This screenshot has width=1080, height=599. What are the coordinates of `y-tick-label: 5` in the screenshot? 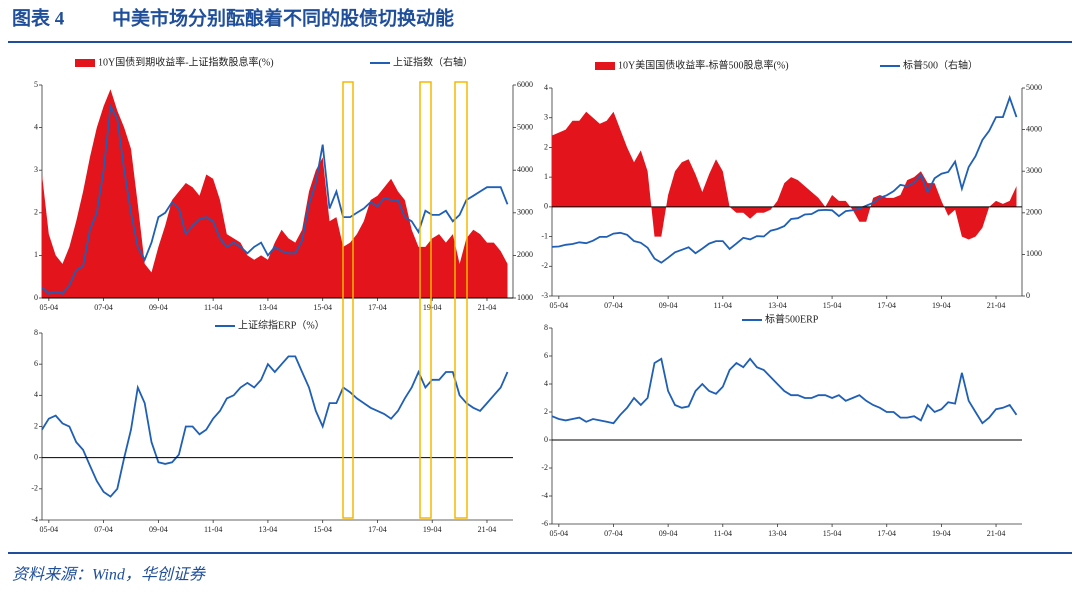 It's located at (36, 84).